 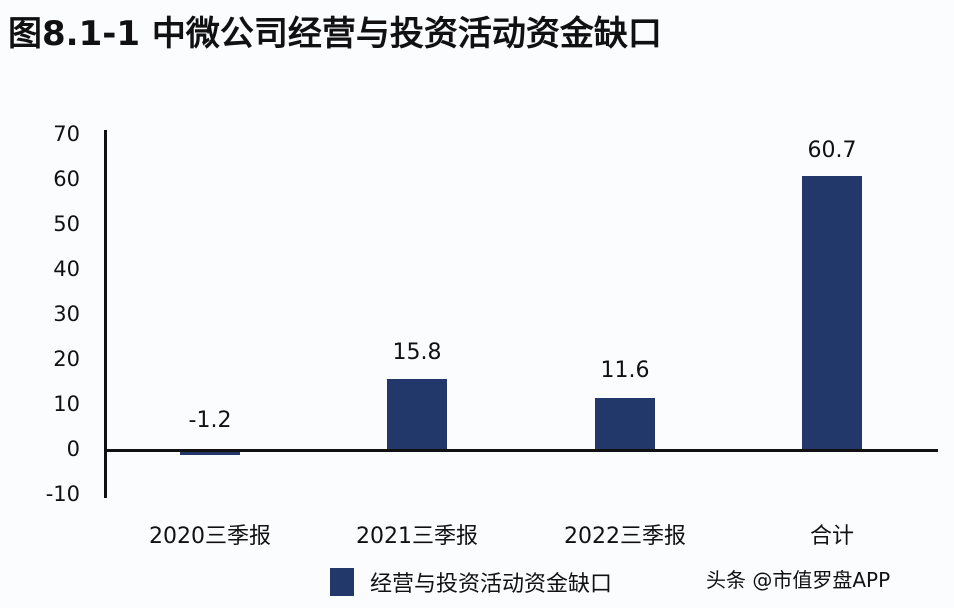 I want to click on legend-swatch, so click(x=342, y=582).